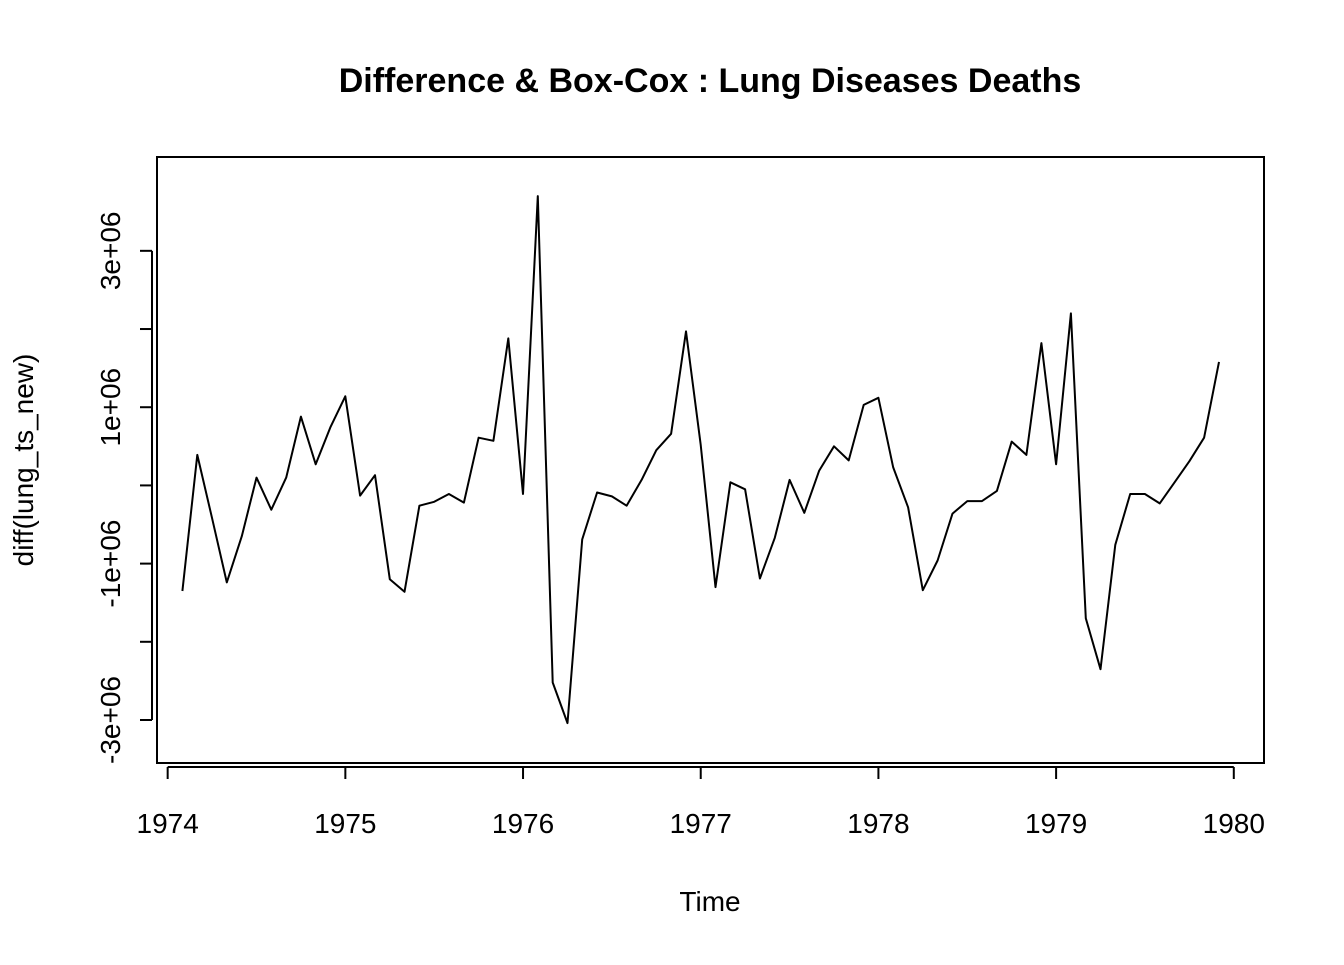  I want to click on x-tick-label: 1975, so click(345, 823).